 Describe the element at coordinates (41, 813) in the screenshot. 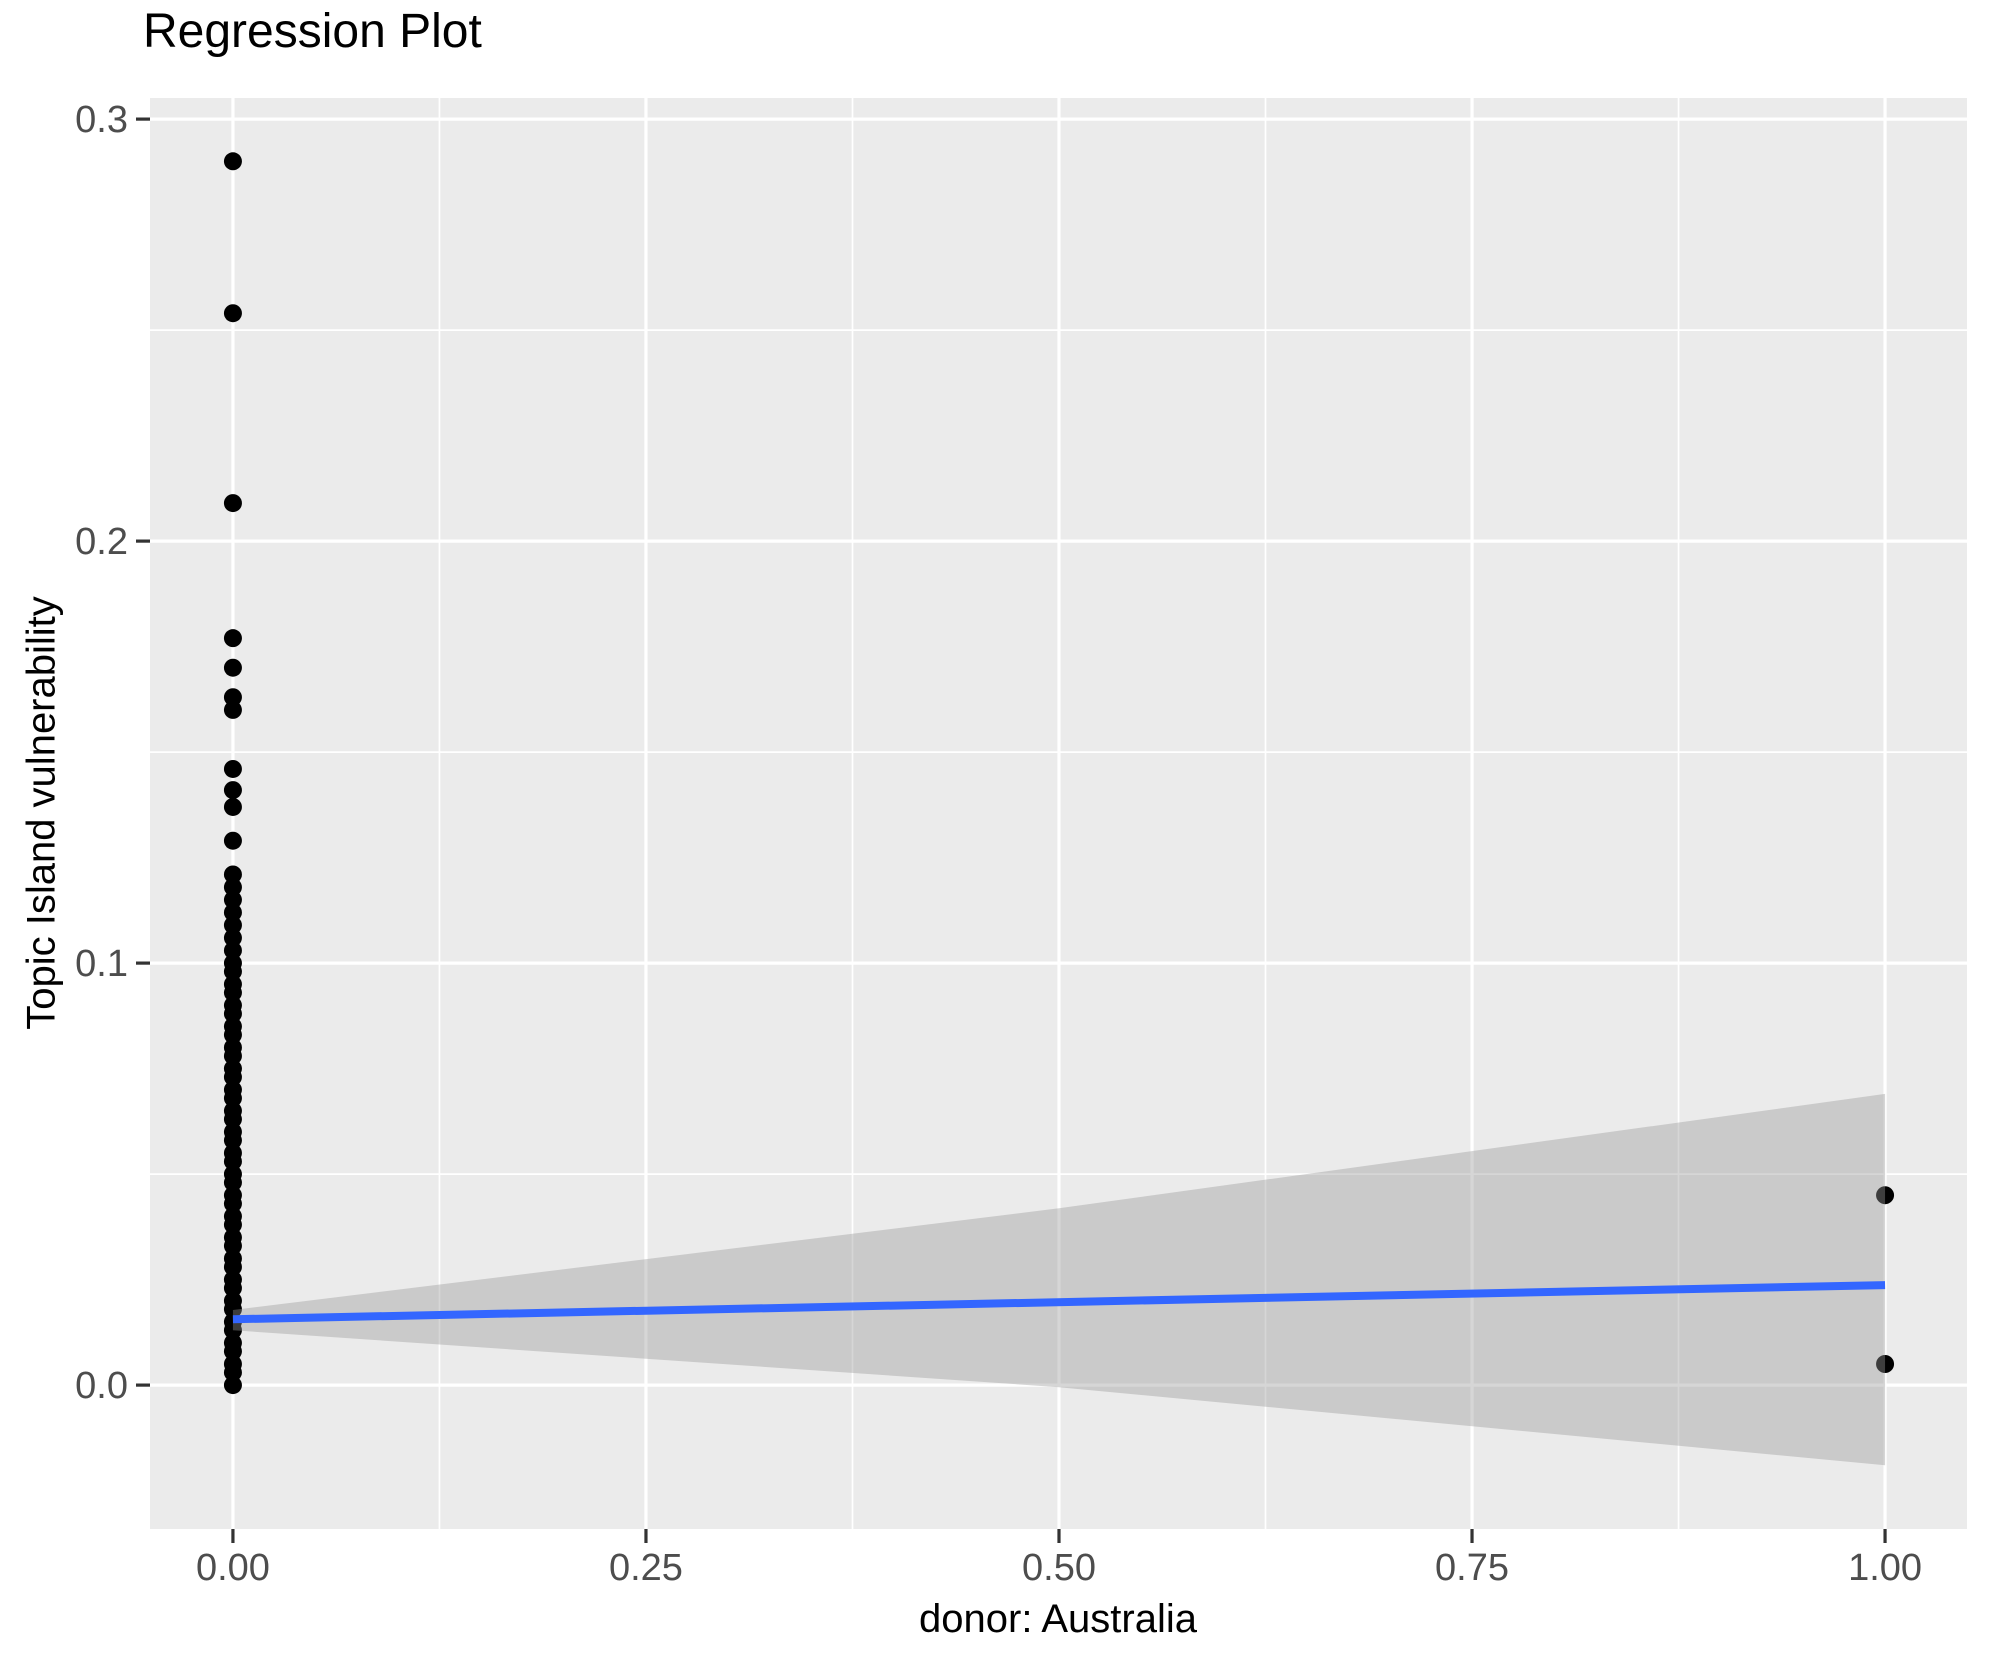

I see `y-axis-title: Topic Island vulnerability` at that location.